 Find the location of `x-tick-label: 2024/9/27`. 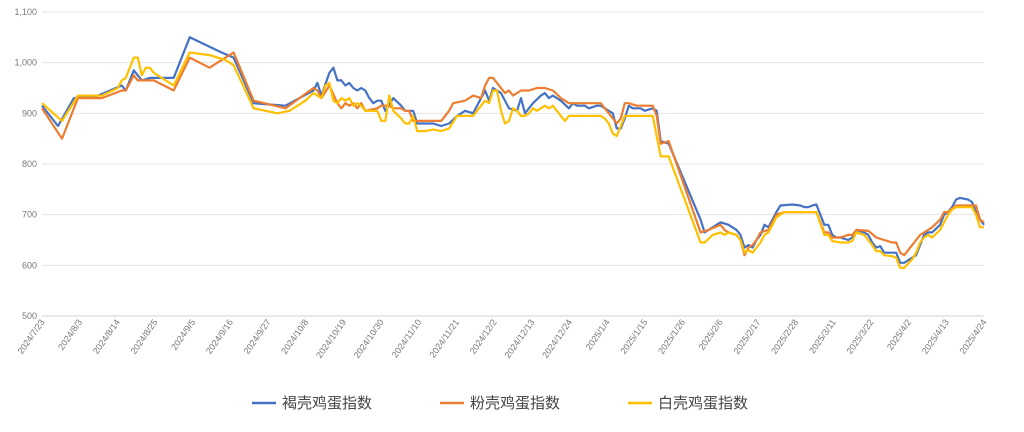

x-tick-label: 2024/9/27 is located at coordinates (257, 336).